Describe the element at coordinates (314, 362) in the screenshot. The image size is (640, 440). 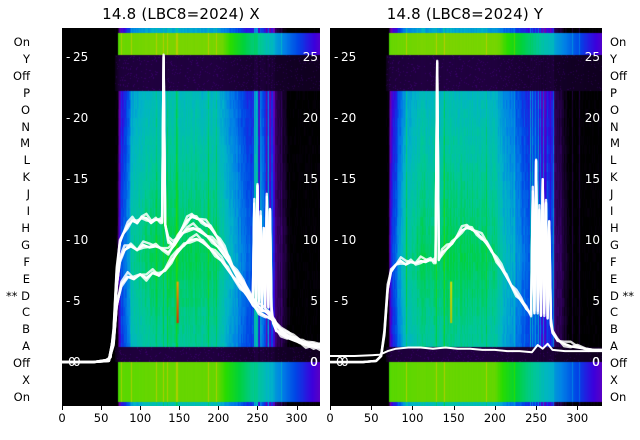
I see `panel-x-ytick-right-0: 0` at that location.